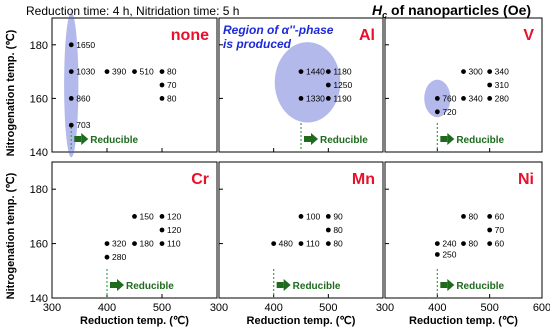 The height and width of the screenshot is (328, 550). What do you see at coordinates (342, 85) in the screenshot?
I see `data-point-label: 1250` at bounding box center [342, 85].